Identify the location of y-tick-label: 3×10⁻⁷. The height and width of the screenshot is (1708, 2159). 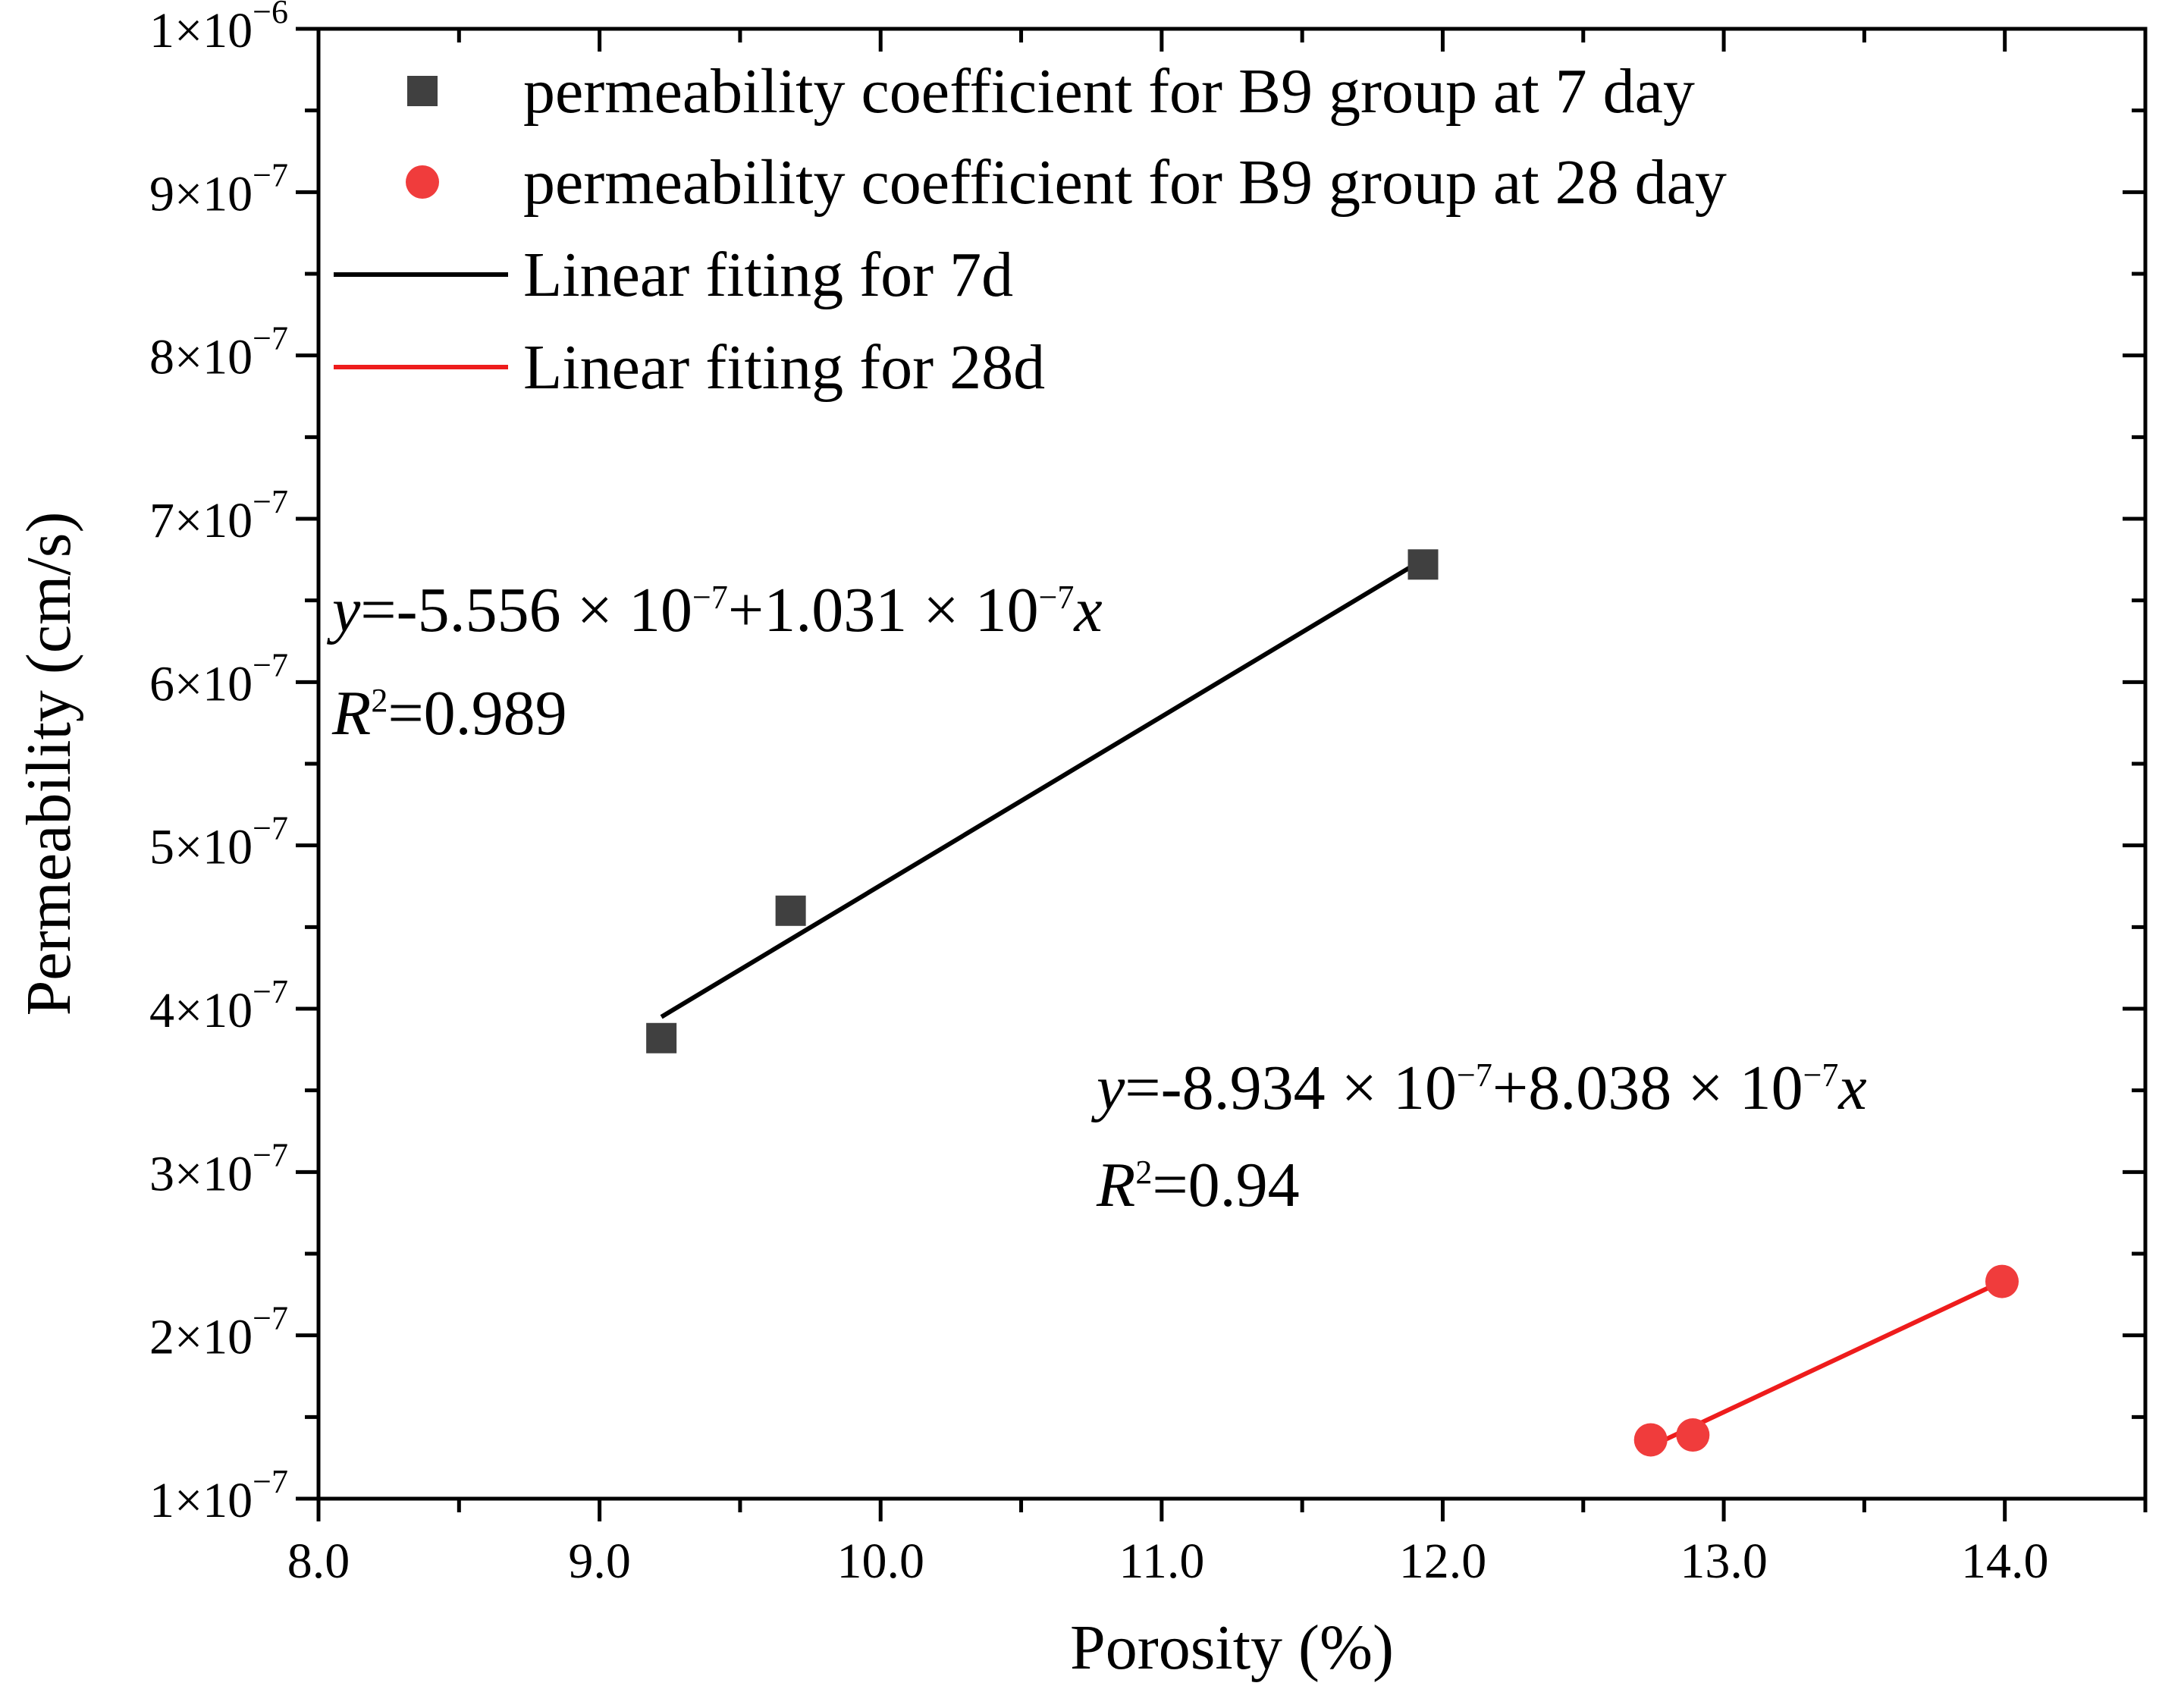
(218, 1168).